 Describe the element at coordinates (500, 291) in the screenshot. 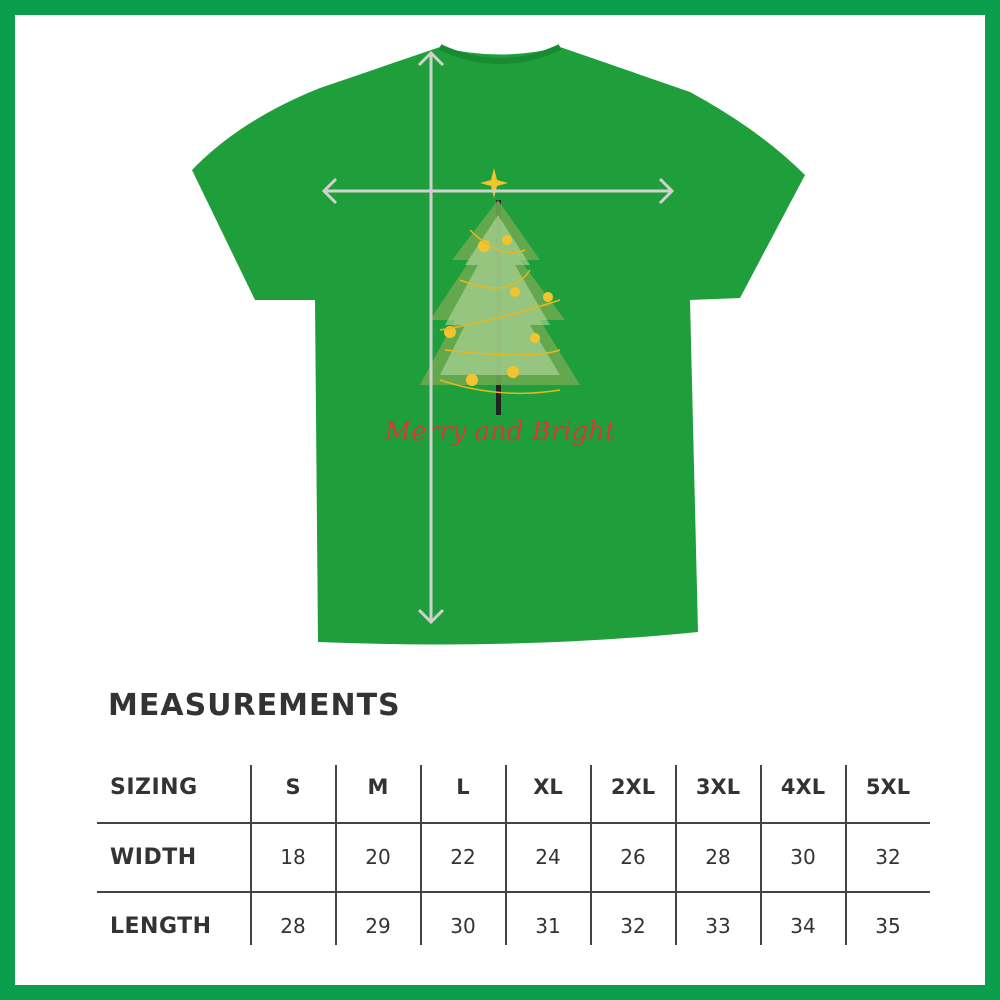

I see `christmas-tree-print` at that location.